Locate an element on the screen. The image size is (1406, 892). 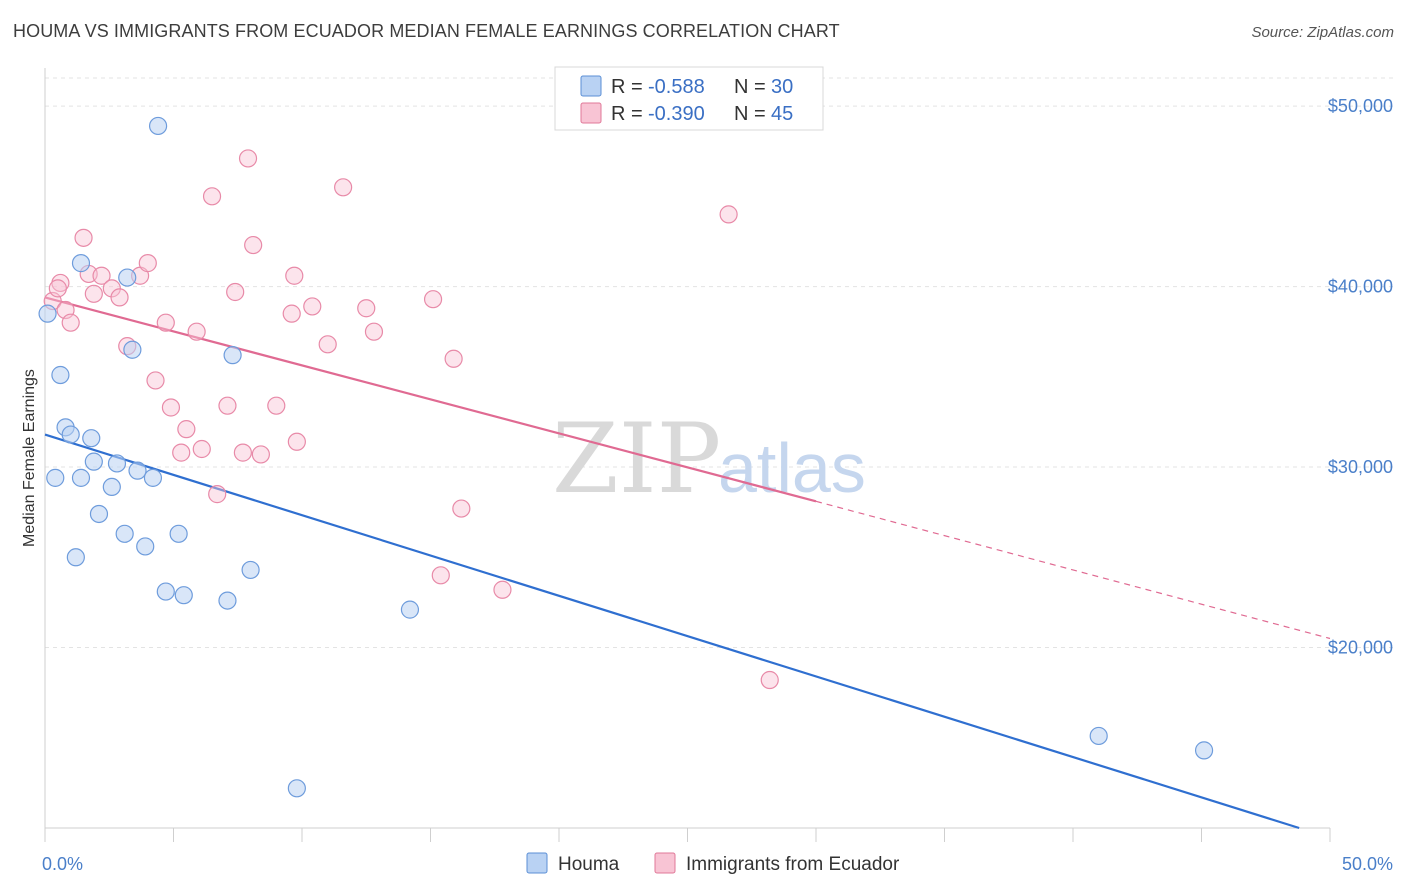
stats-legend: R = -0.588 N = 30 R = -0.390 N = 45 is located at coordinates (689, 98).